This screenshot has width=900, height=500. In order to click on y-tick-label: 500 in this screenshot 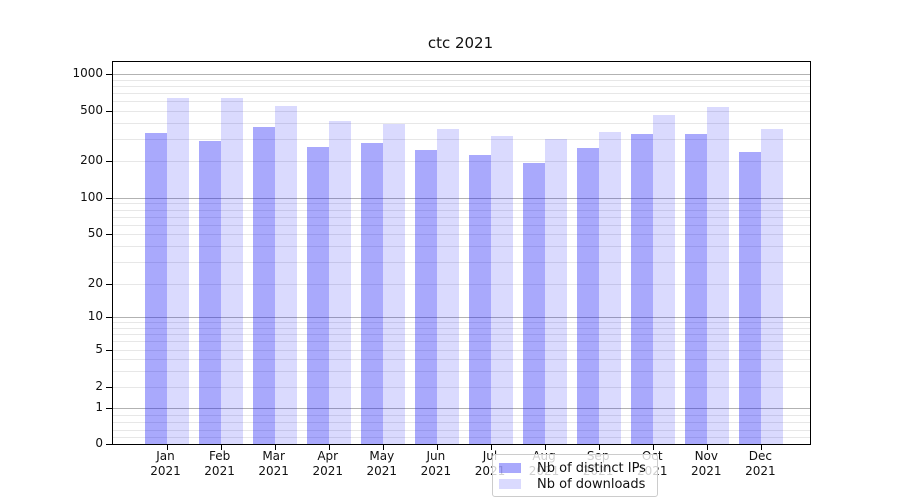, I will do `click(91, 110)`.